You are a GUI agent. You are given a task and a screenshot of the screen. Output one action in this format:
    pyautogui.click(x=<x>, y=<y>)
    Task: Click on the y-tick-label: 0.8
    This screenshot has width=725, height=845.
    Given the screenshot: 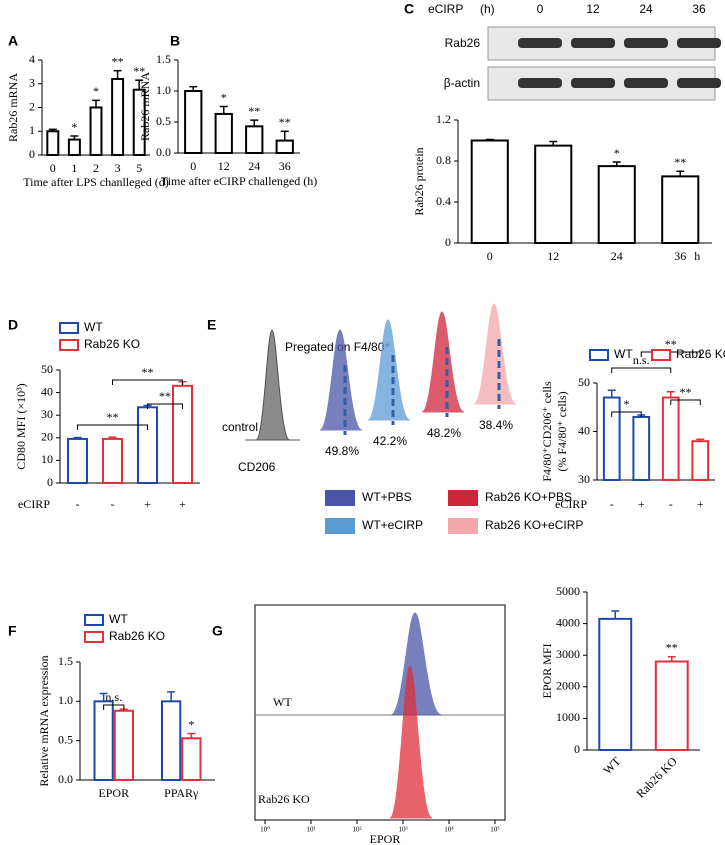 What is the action you would take?
    pyautogui.click(x=443, y=160)
    